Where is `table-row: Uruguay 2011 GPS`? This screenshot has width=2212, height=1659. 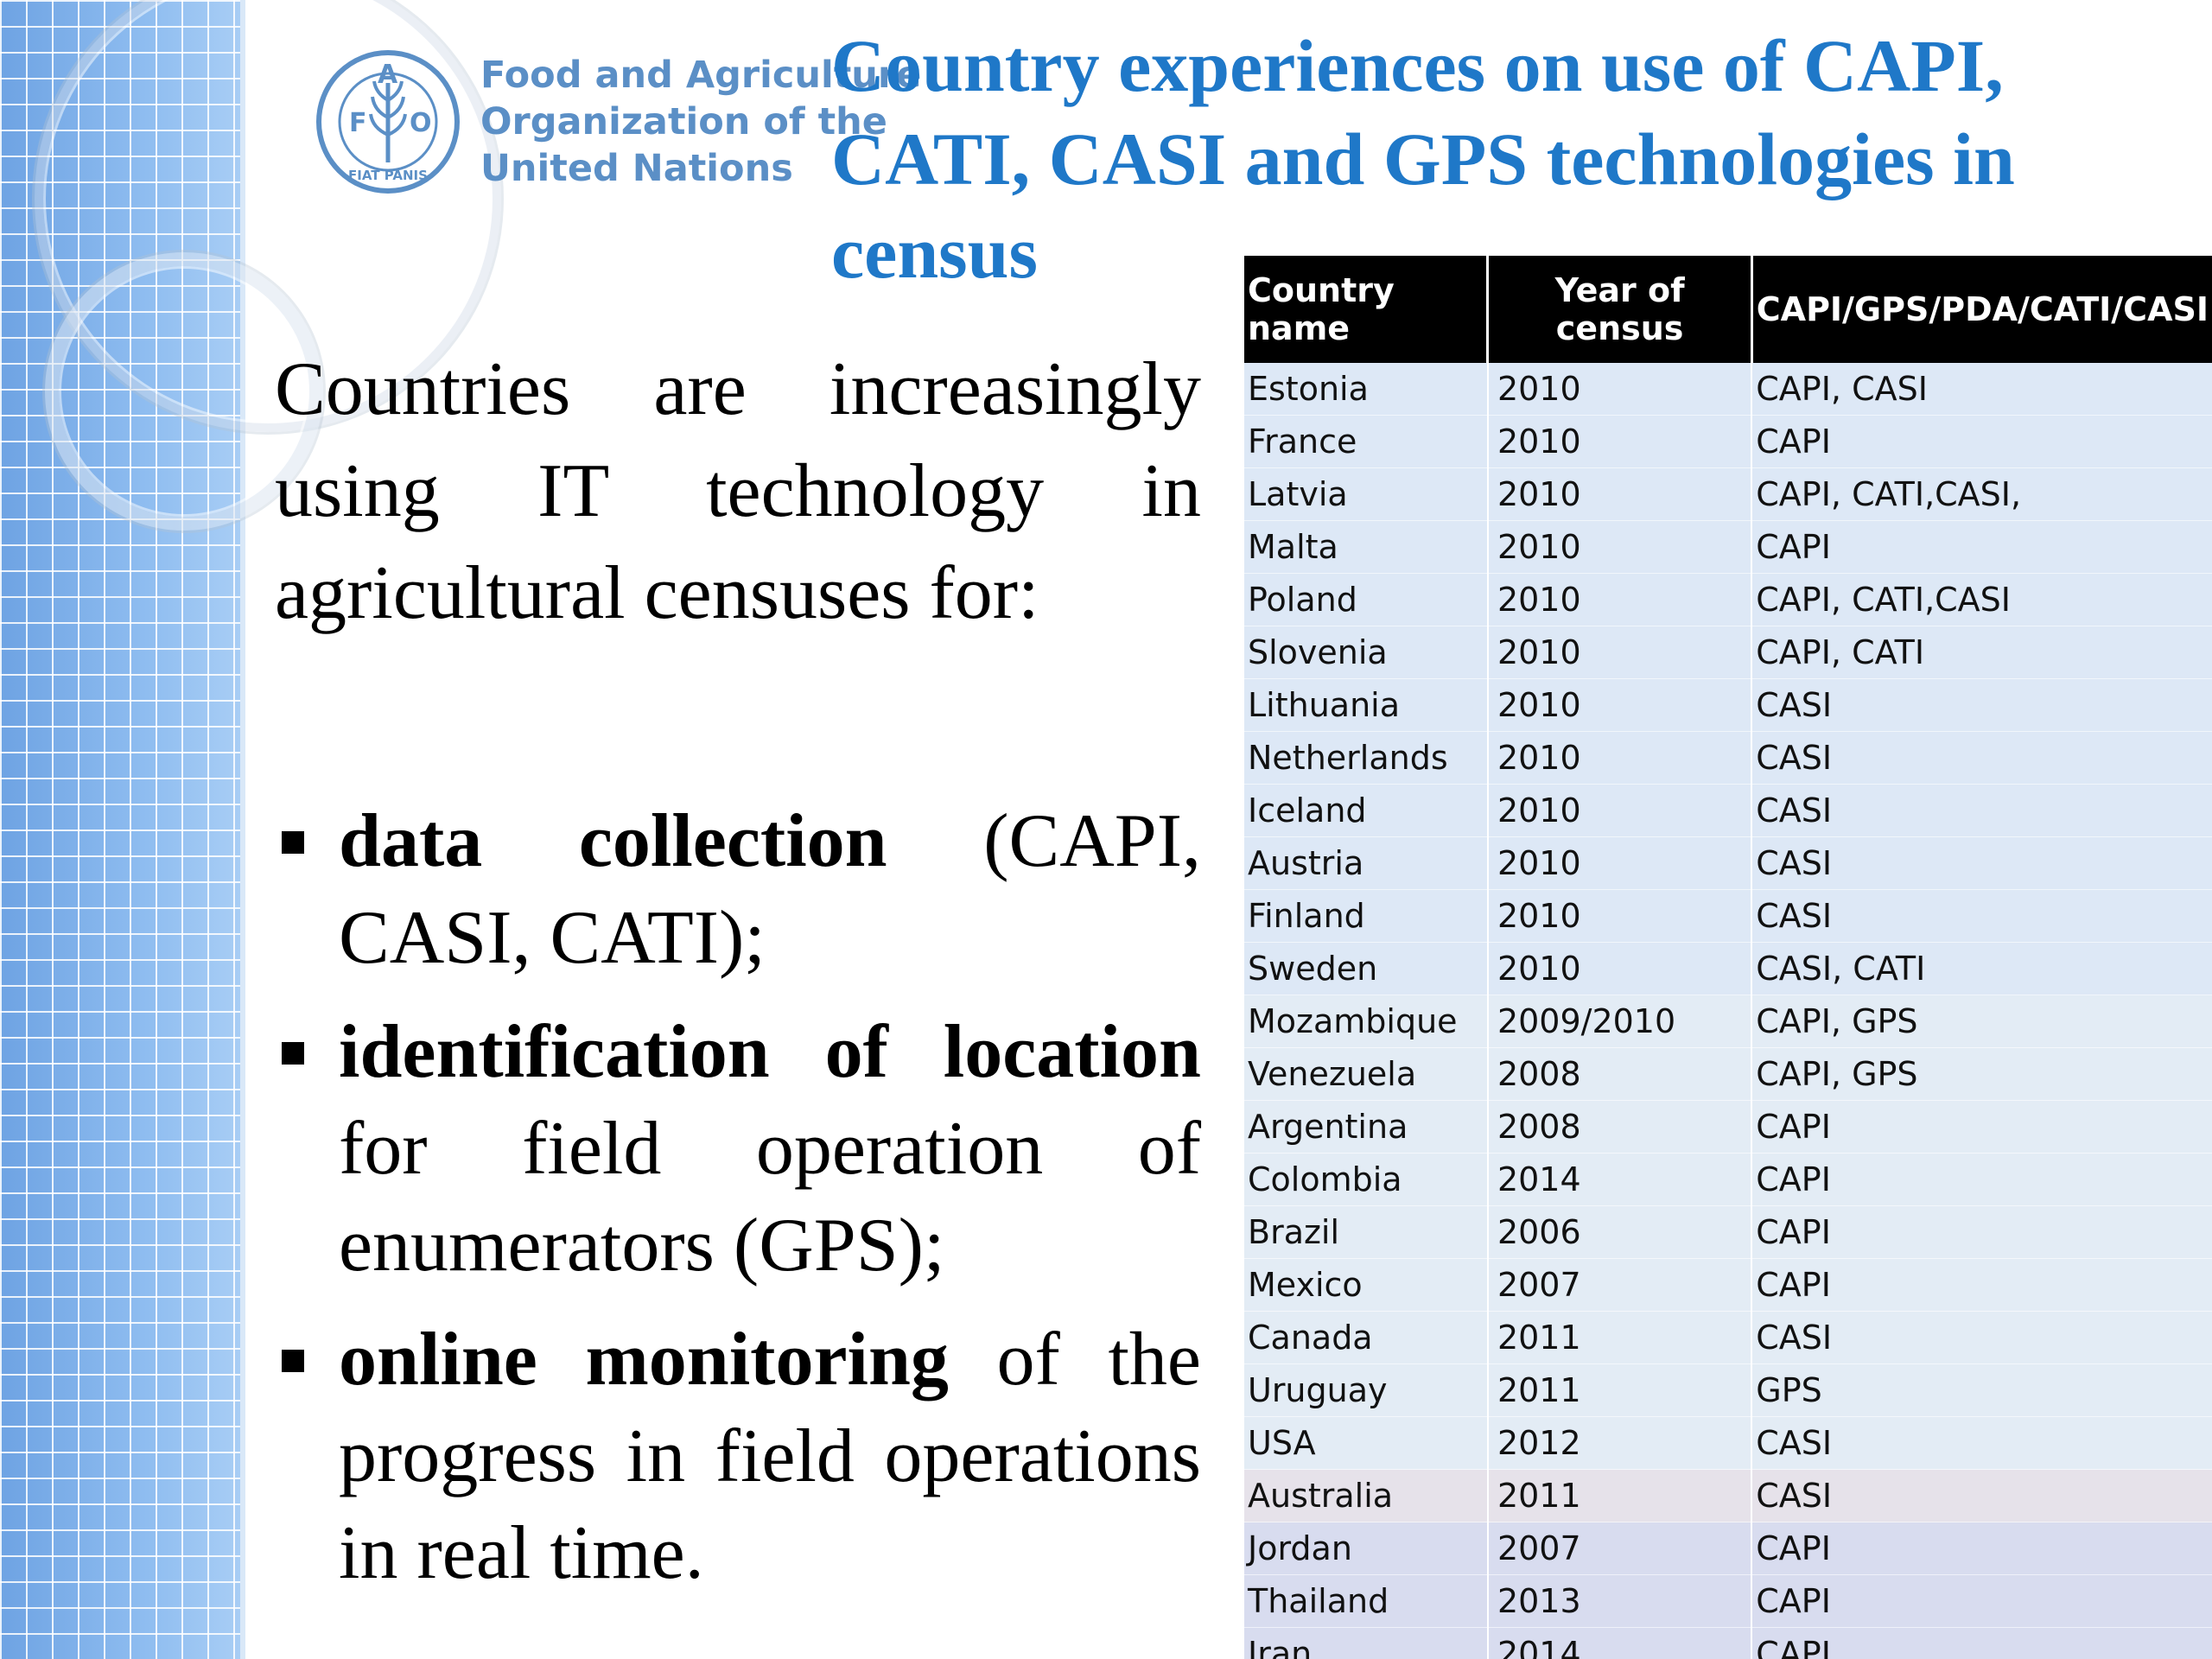
table-row: Uruguay 2011 GPS is located at coordinates (1728, 1390).